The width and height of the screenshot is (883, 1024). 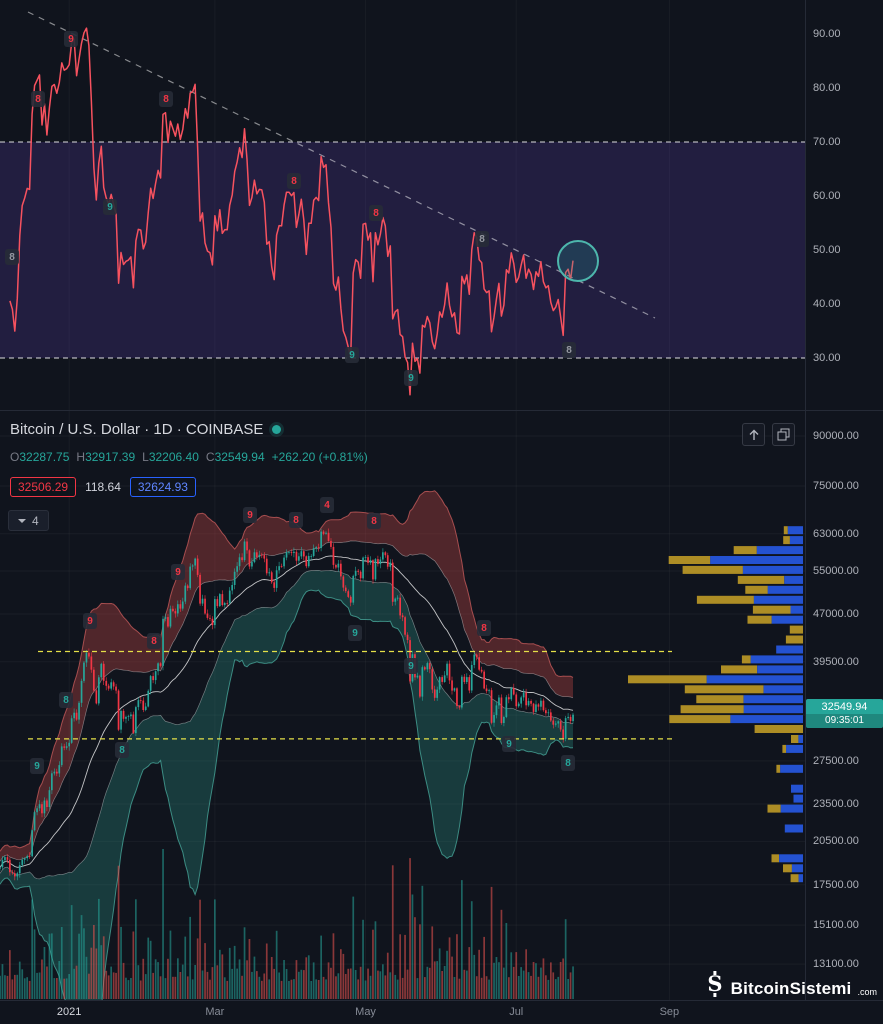 I want to click on rsi-axis-label: 90.00, so click(x=827, y=34).